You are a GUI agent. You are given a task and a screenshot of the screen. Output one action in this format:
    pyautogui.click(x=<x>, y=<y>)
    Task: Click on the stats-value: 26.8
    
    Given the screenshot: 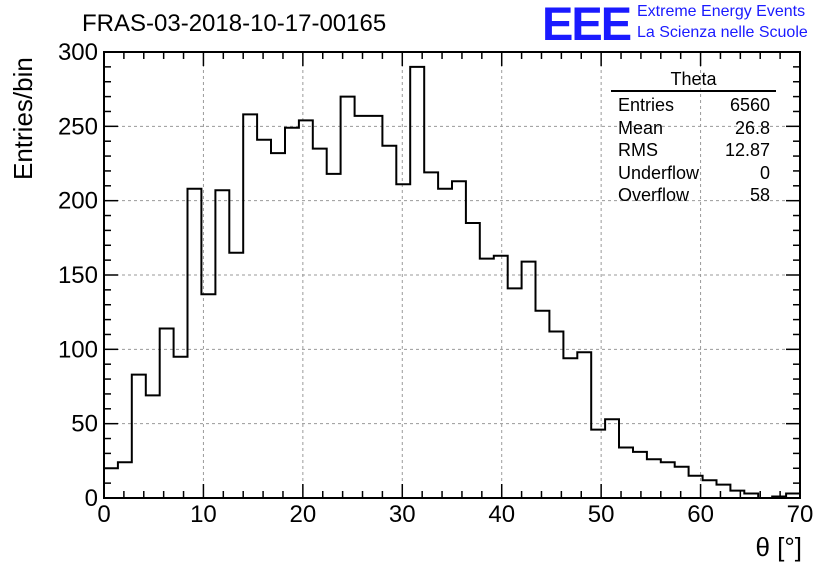 What is the action you would take?
    pyautogui.click(x=752, y=127)
    